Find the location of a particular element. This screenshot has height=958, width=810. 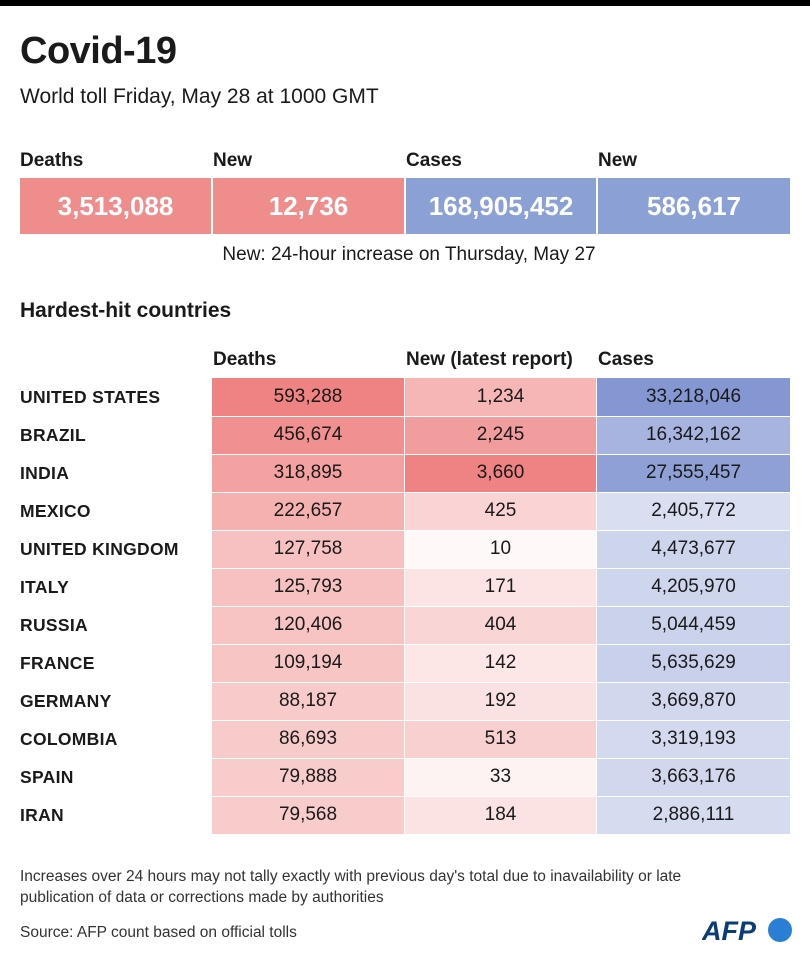

cases-cell: 4,205,970 is located at coordinates (693, 587).